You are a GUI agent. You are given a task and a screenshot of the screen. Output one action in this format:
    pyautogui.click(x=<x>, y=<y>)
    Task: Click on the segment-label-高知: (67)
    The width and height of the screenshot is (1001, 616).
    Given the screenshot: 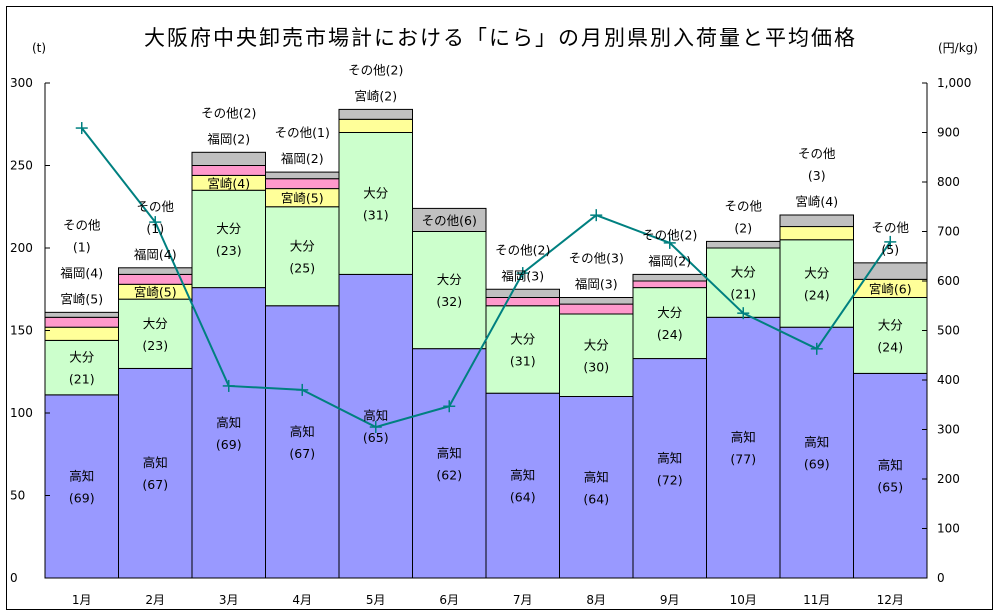 What is the action you would take?
    pyautogui.click(x=155, y=484)
    